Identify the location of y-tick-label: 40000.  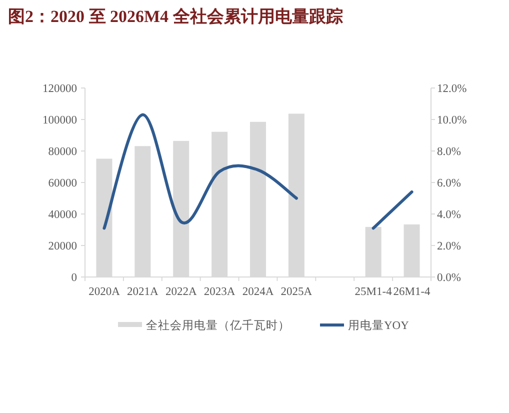
(63, 215).